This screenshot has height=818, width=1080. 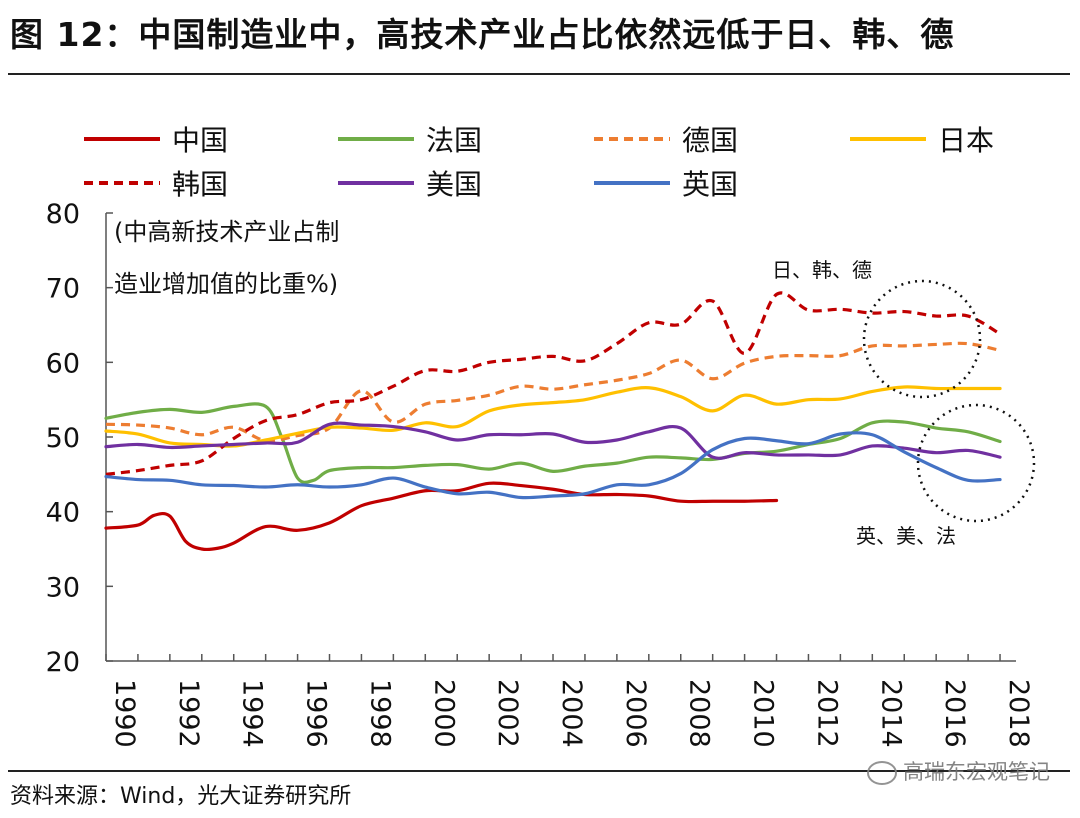 What do you see at coordinates (443, 713) in the screenshot?
I see `x-tick-label: 2000` at bounding box center [443, 713].